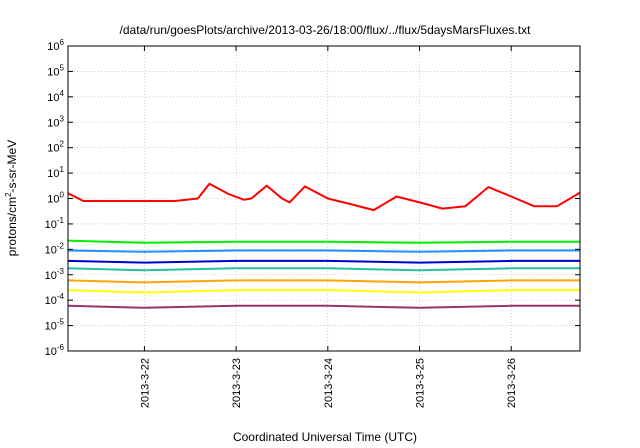 Image resolution: width=640 pixels, height=448 pixels. What do you see at coordinates (329, 383) in the screenshot?
I see `x-tick-label: 2013-3-24` at bounding box center [329, 383].